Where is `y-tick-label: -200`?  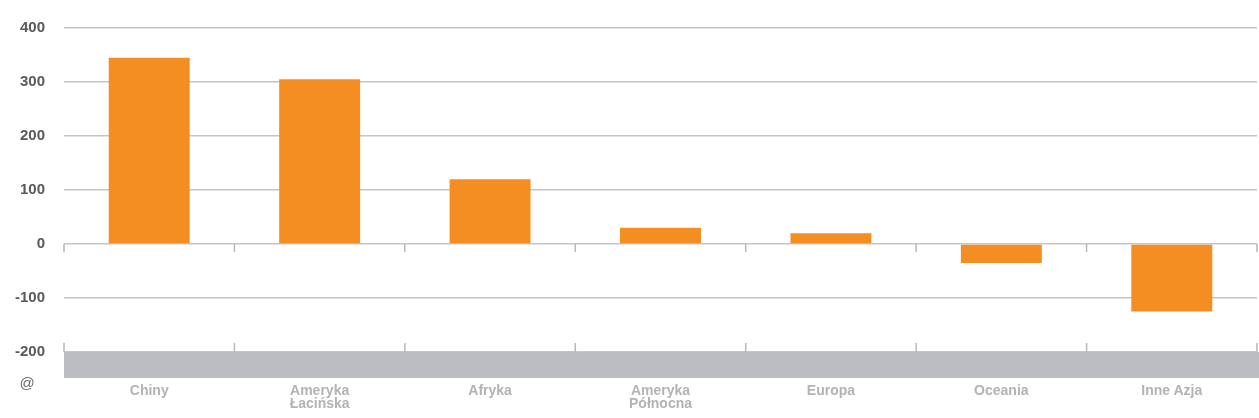 y-tick-label: -200 is located at coordinates (29, 351).